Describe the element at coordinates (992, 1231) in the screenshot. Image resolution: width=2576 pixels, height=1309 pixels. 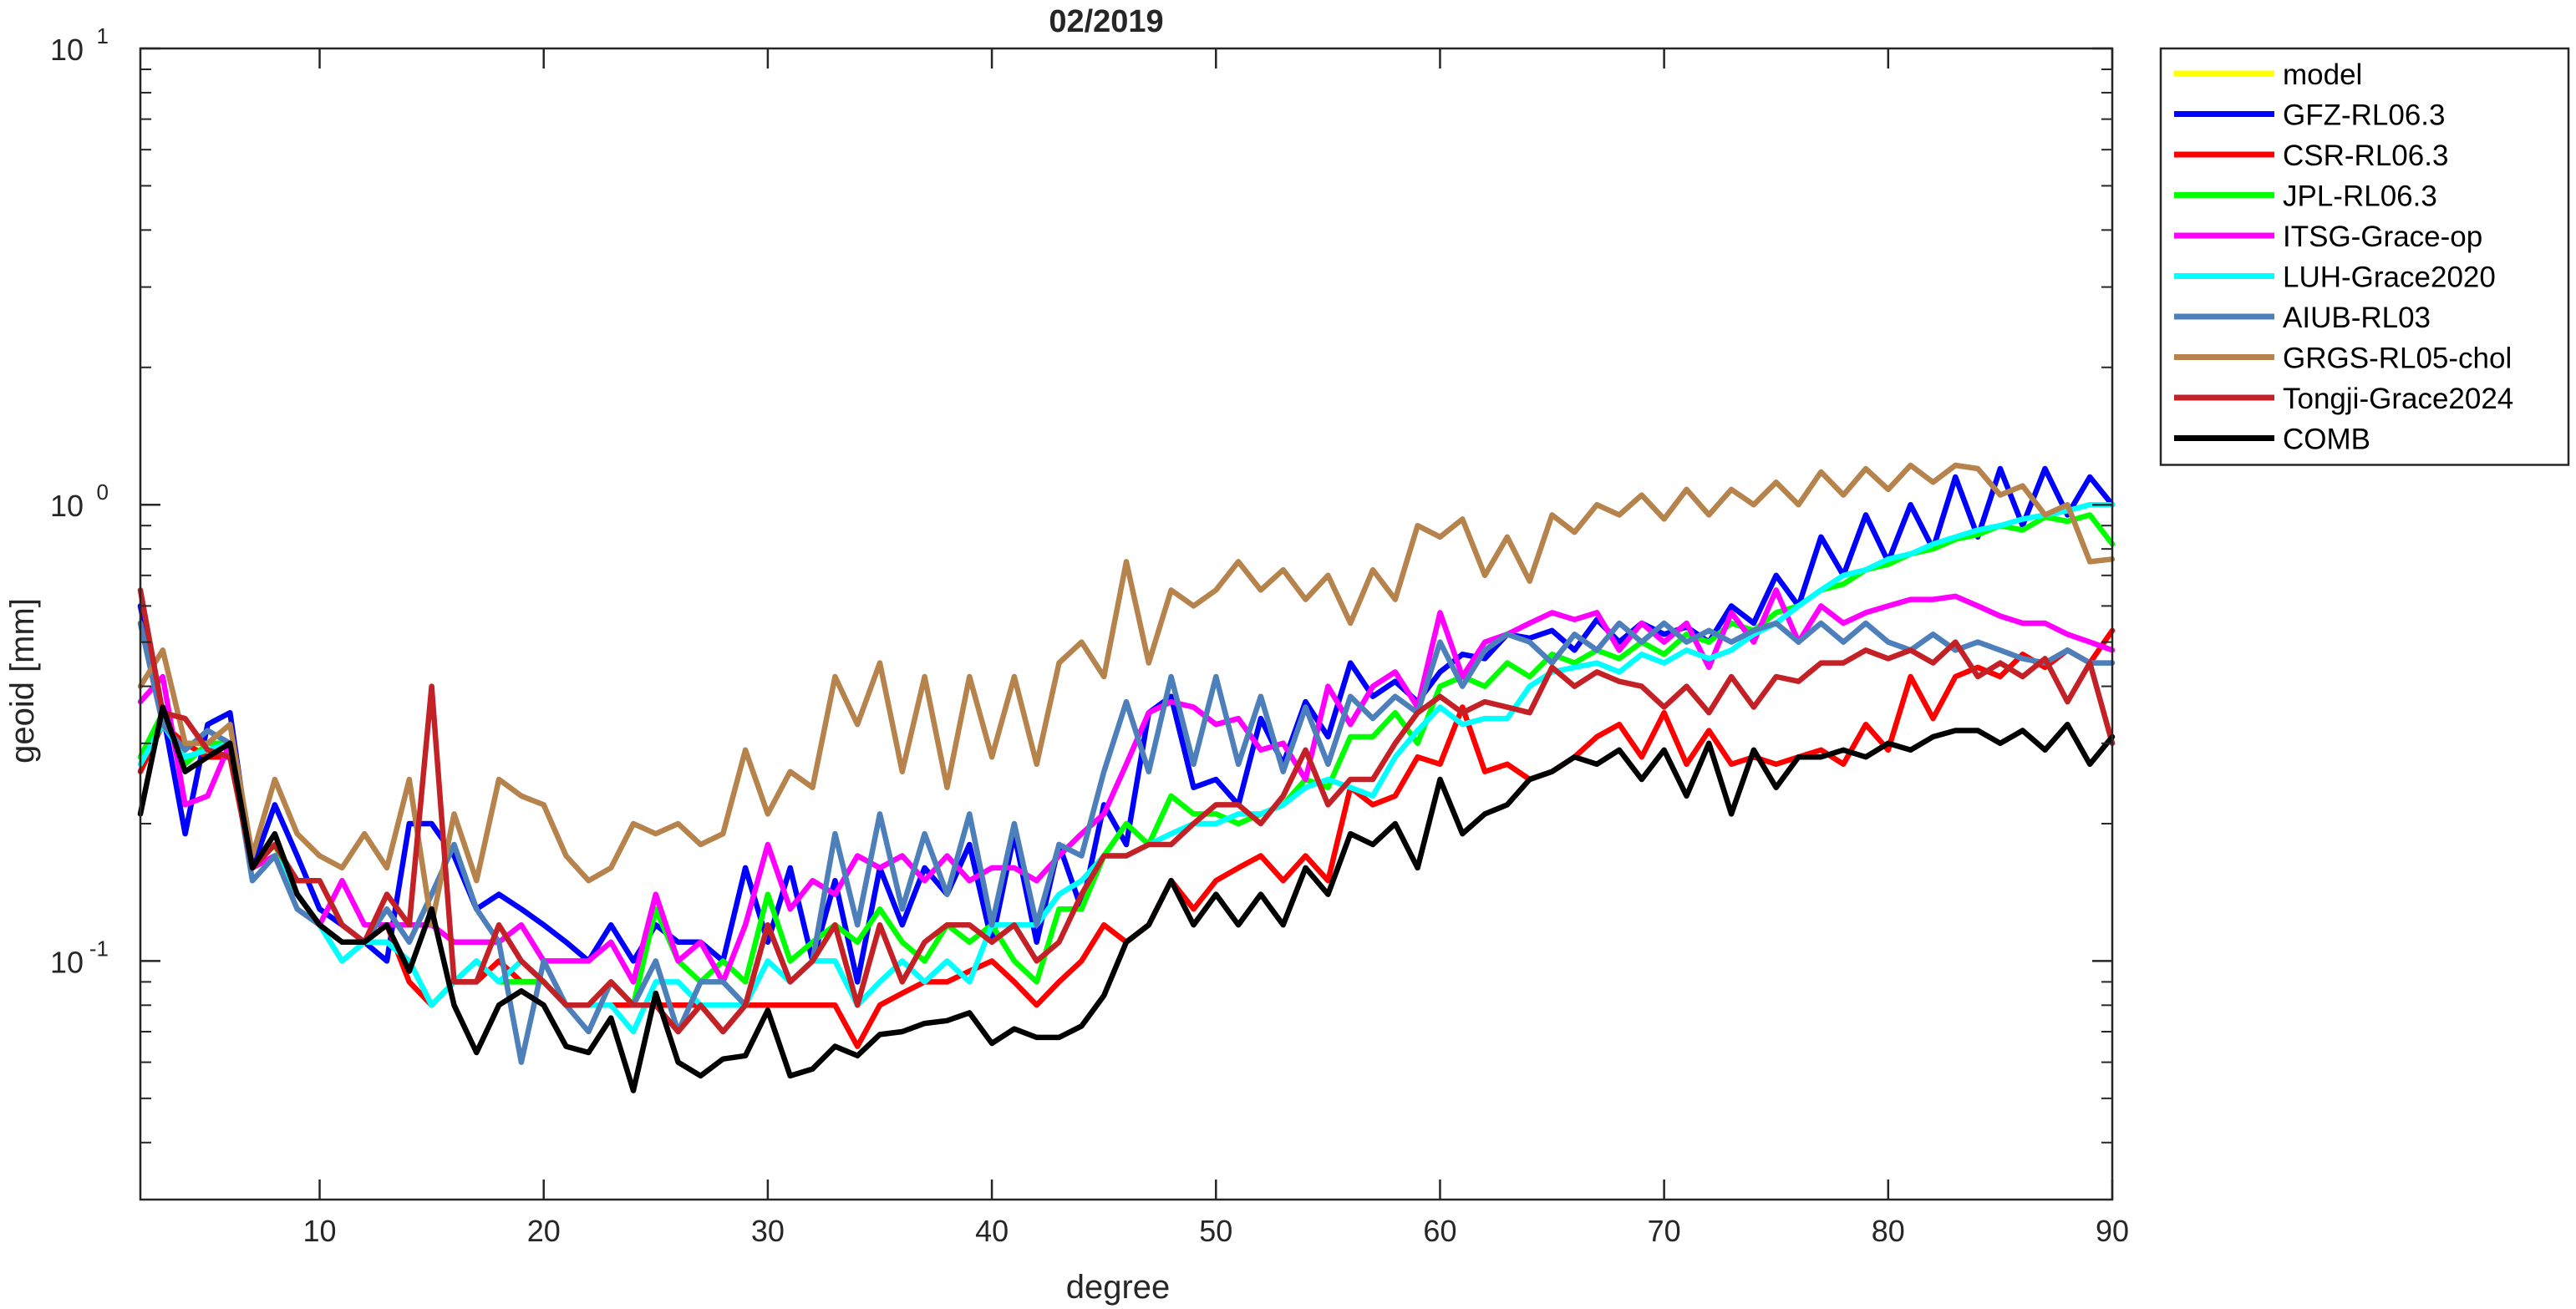
I see `x-tick-label: 40` at that location.